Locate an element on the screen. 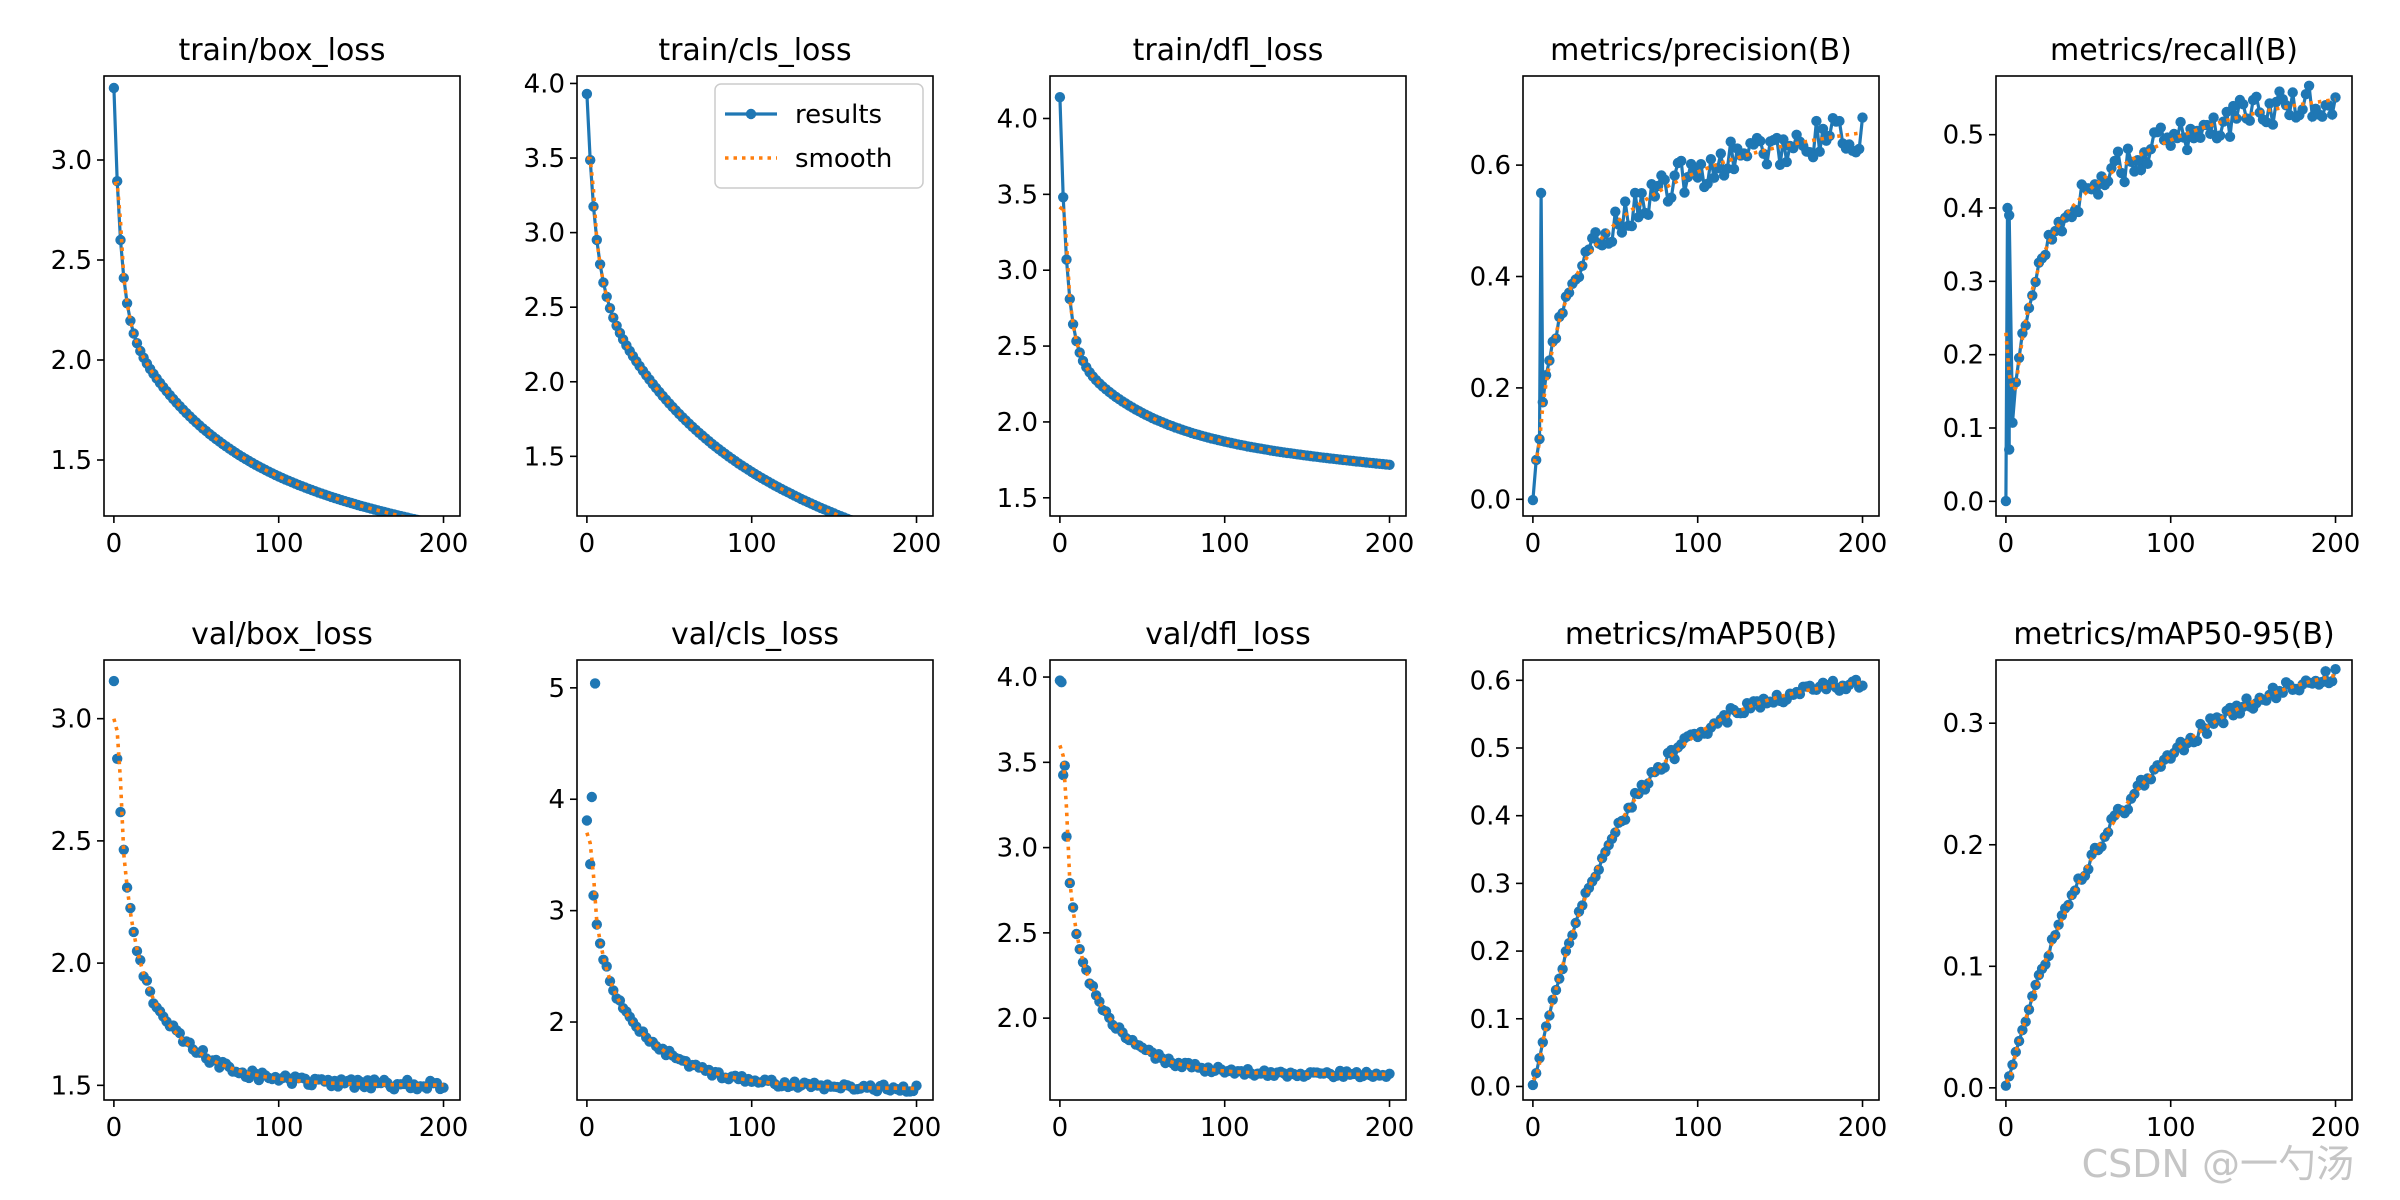  chart-title: val/cls_loss is located at coordinates (755, 634).